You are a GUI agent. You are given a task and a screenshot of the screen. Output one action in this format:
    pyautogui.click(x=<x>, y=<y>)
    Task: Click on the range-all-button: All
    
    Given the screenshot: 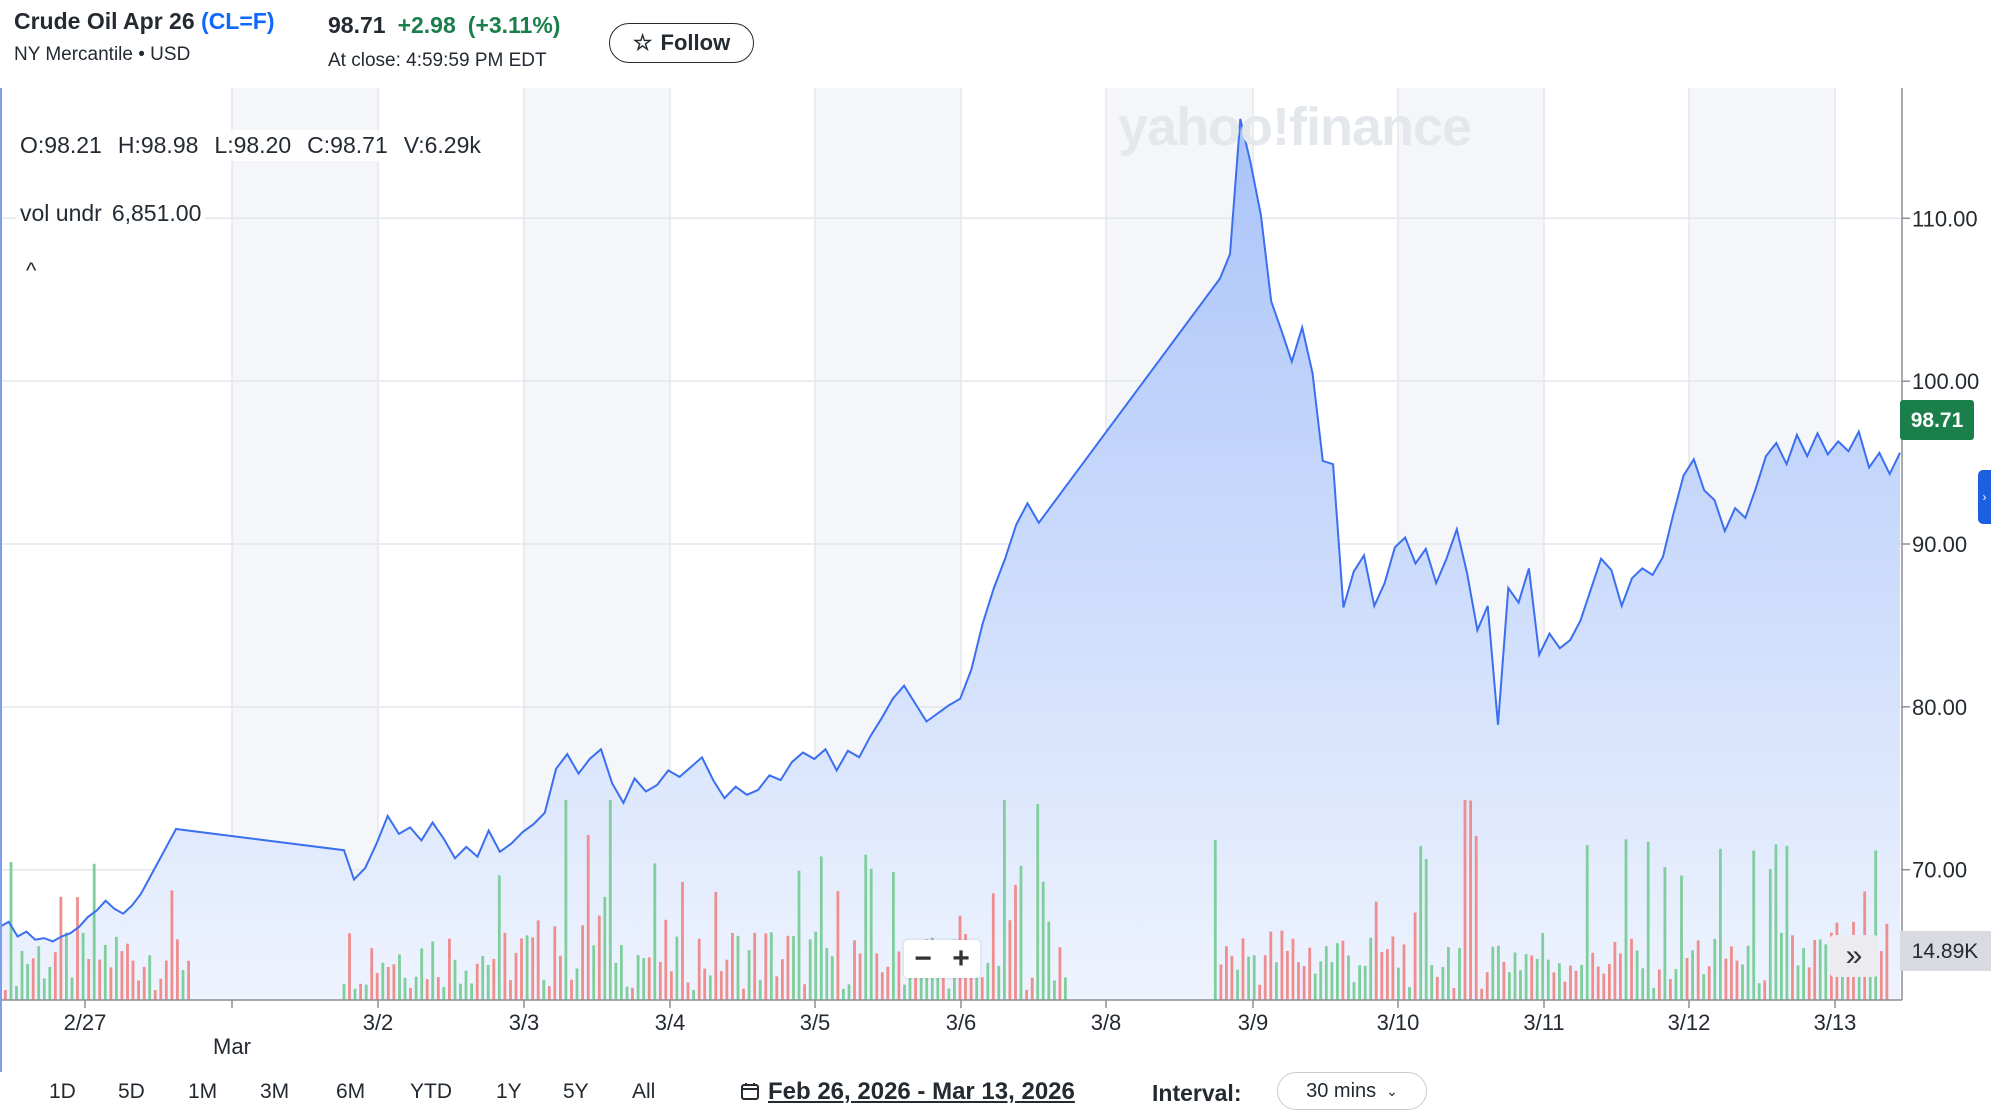 What is the action you would take?
    pyautogui.click(x=644, y=1091)
    